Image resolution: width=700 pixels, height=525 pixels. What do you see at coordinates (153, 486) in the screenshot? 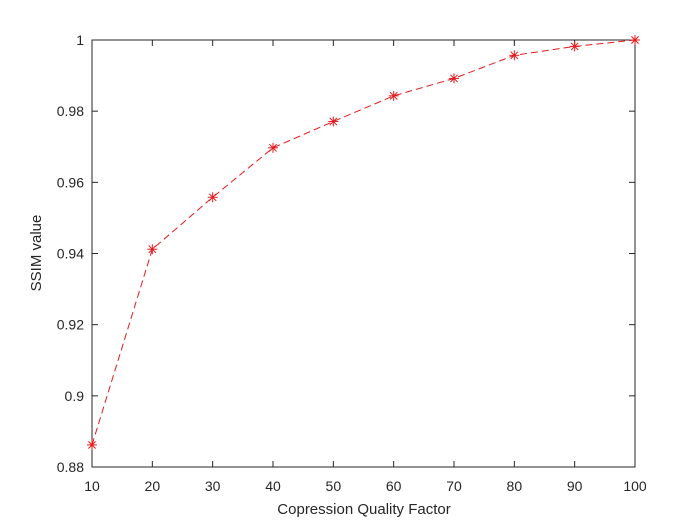
I see `x-tick-label: 20` at bounding box center [153, 486].